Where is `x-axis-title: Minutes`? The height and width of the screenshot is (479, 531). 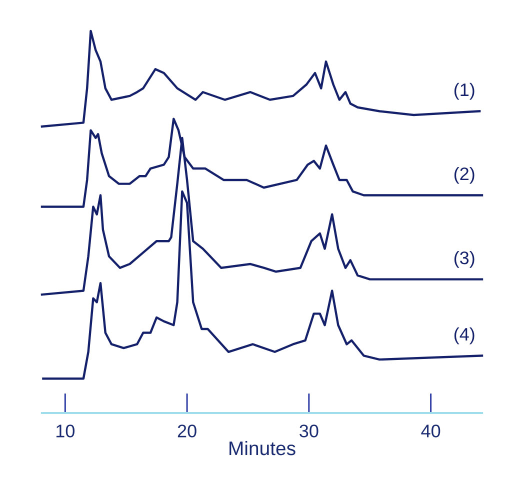
x-axis-title: Minutes is located at coordinates (263, 448).